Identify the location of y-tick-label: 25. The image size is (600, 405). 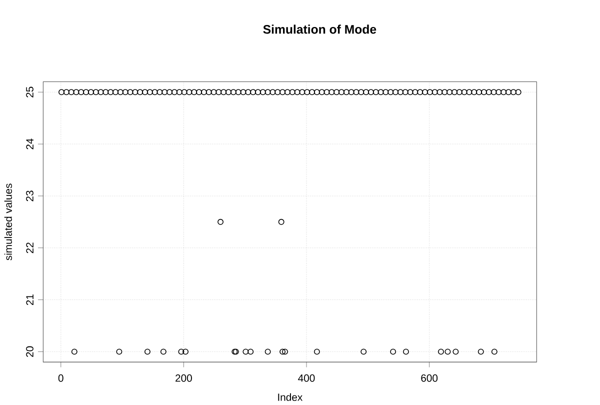
(30, 92).